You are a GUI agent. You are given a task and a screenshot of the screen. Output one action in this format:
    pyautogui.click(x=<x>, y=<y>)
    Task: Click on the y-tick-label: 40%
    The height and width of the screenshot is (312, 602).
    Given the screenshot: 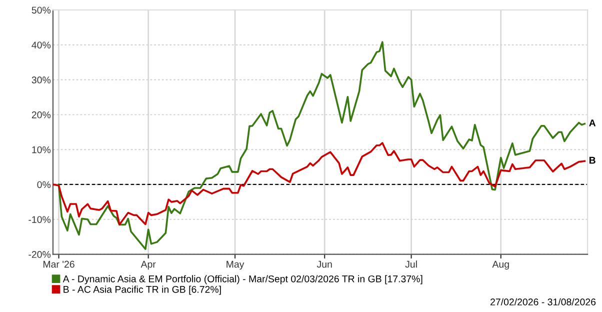 What is the action you would take?
    pyautogui.click(x=41, y=45)
    